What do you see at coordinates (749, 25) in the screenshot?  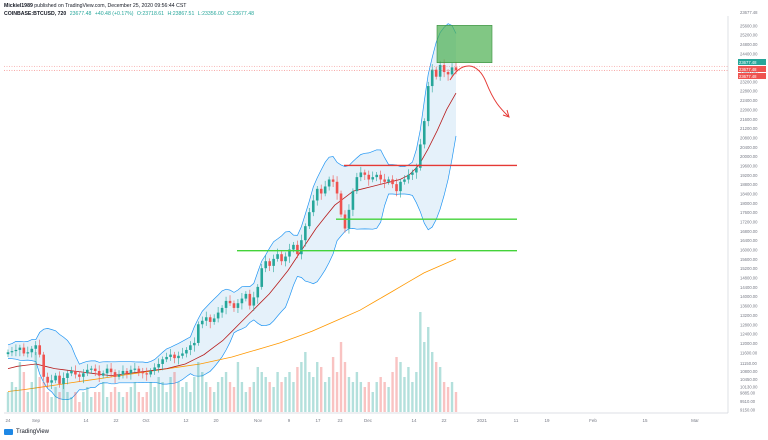 I see `y-tick-label: 25600.00` at bounding box center [749, 25].